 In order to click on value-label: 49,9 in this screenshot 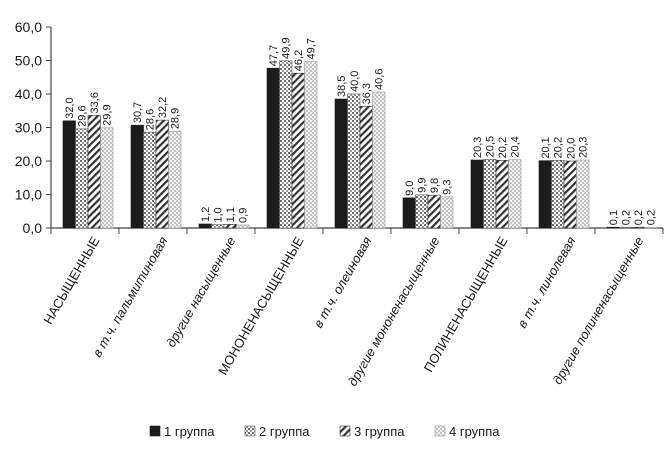, I will do `click(287, 47)`.